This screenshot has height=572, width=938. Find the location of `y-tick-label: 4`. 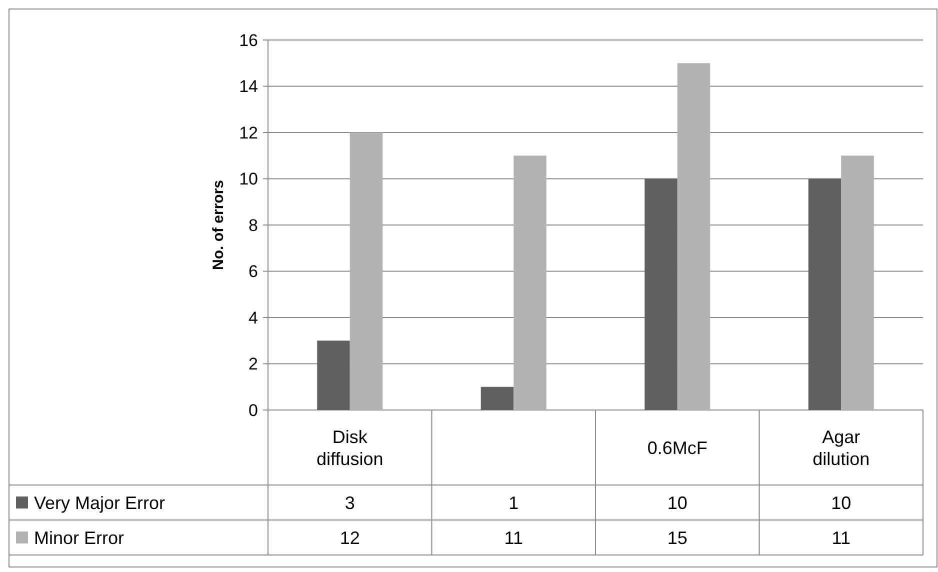

y-tick-label: 4 is located at coordinates (253, 318).